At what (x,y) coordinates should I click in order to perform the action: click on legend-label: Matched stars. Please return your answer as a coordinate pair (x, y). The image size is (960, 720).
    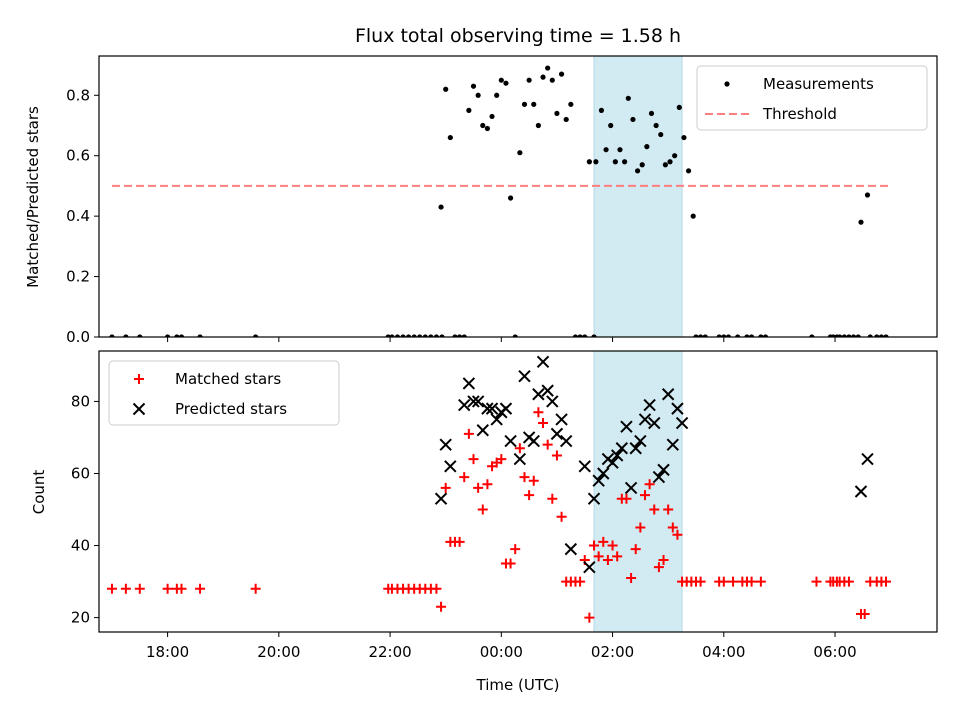
    Looking at the image, I should click on (228, 379).